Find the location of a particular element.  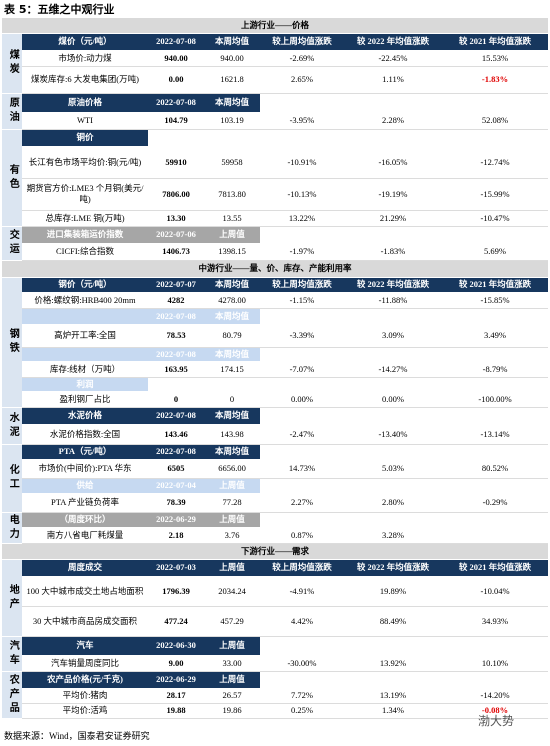

data-cell: -19.19% is located at coordinates (393, 194).